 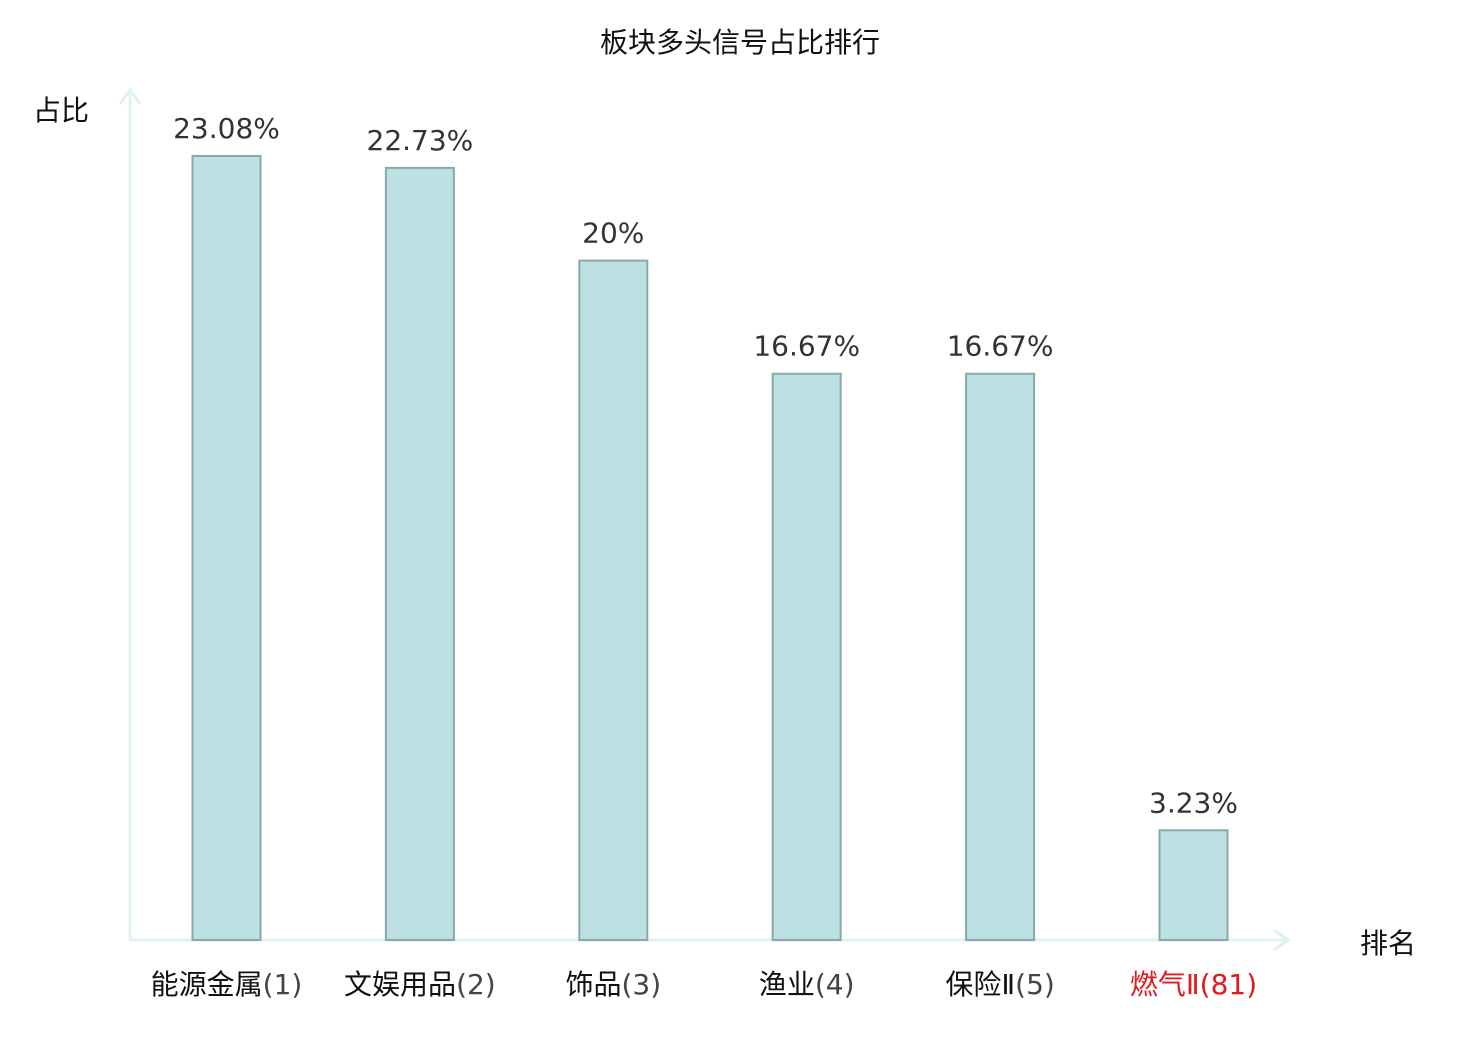 I want to click on tick-label: 燃气Ⅱ(81), so click(x=1193, y=984).